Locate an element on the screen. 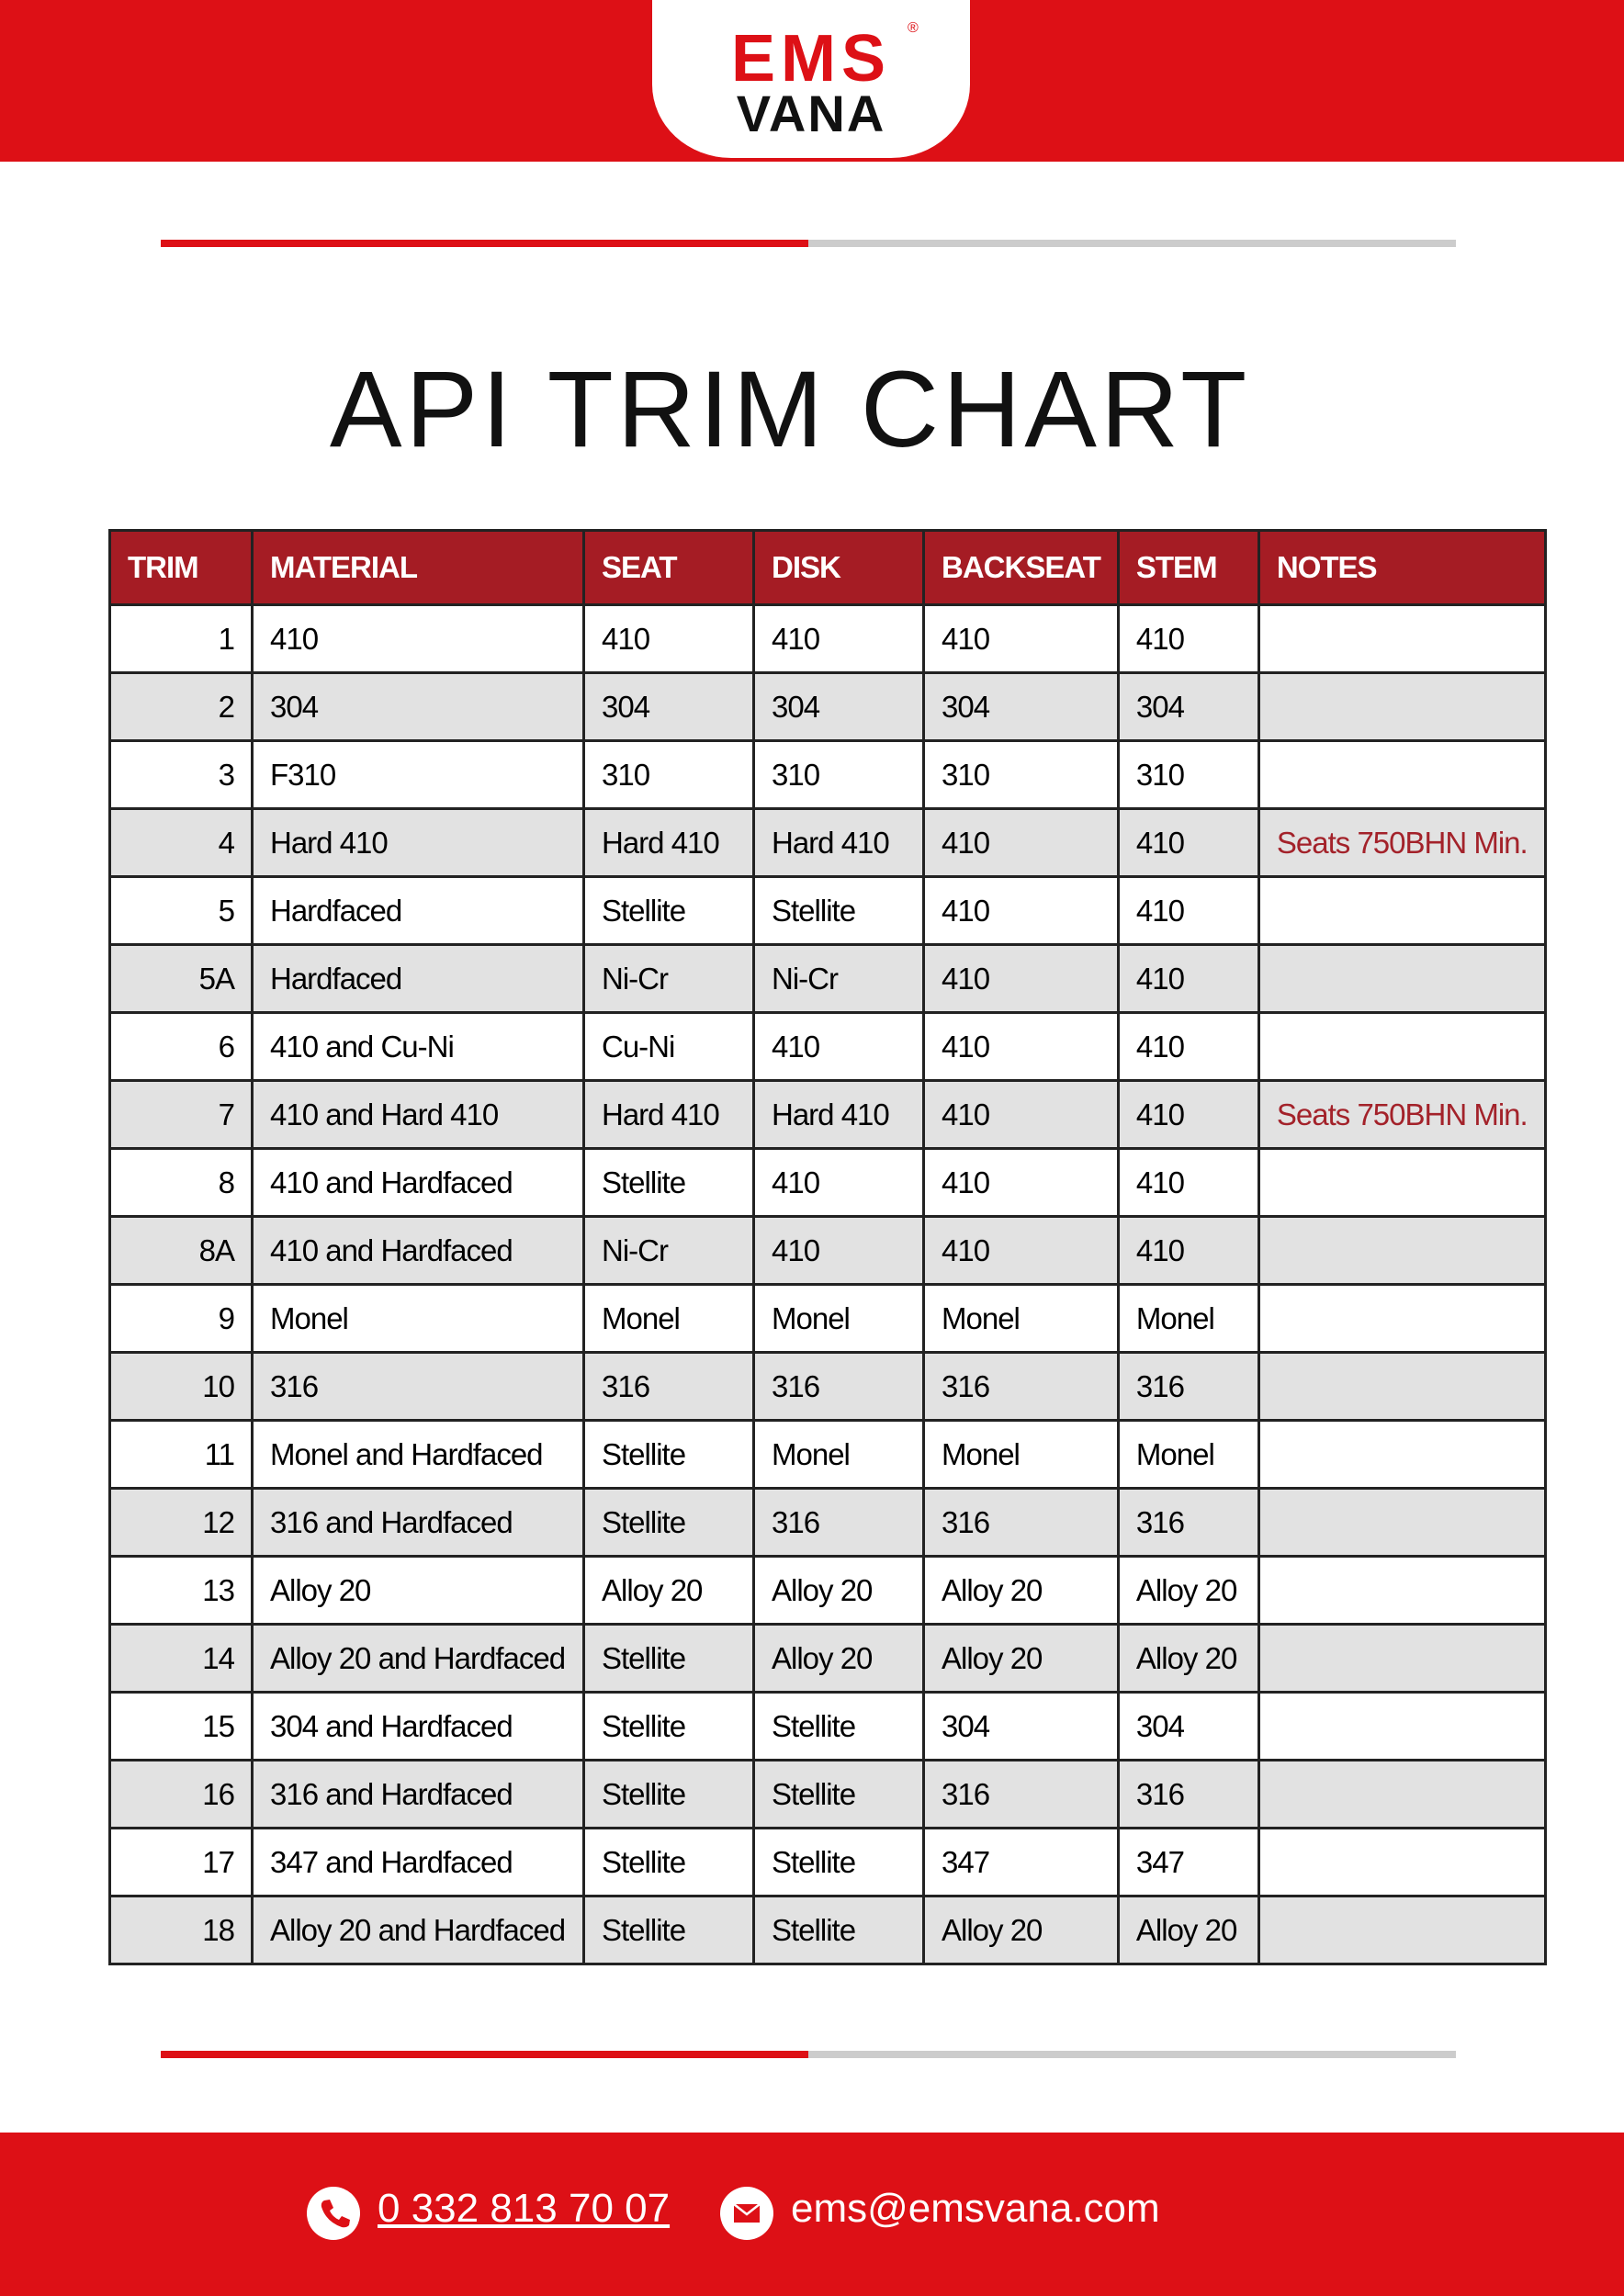  table-cell: Alloy 20 and Hardfaced is located at coordinates (418, 1658).